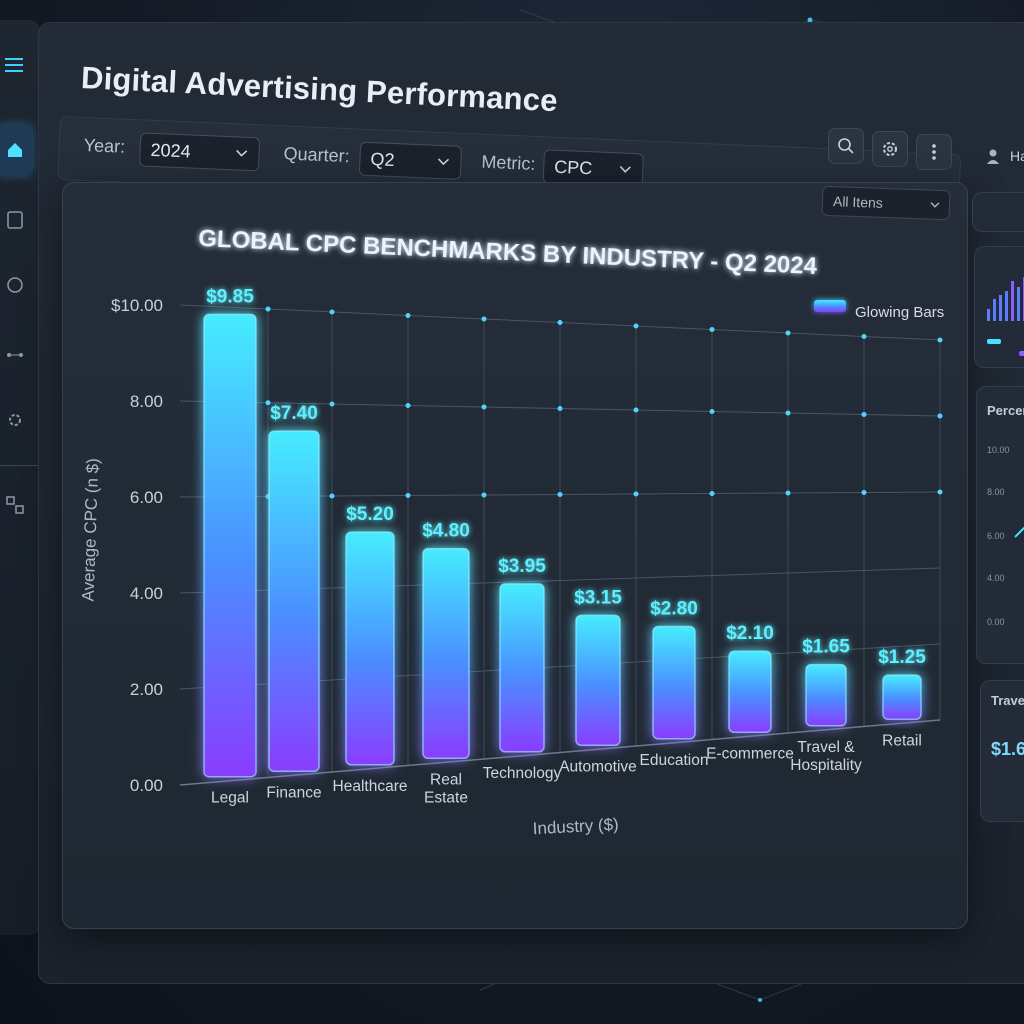 This screenshot has height=1024, width=1024. Describe the element at coordinates (998, 212) in the screenshot. I see `right-widget-top` at that location.